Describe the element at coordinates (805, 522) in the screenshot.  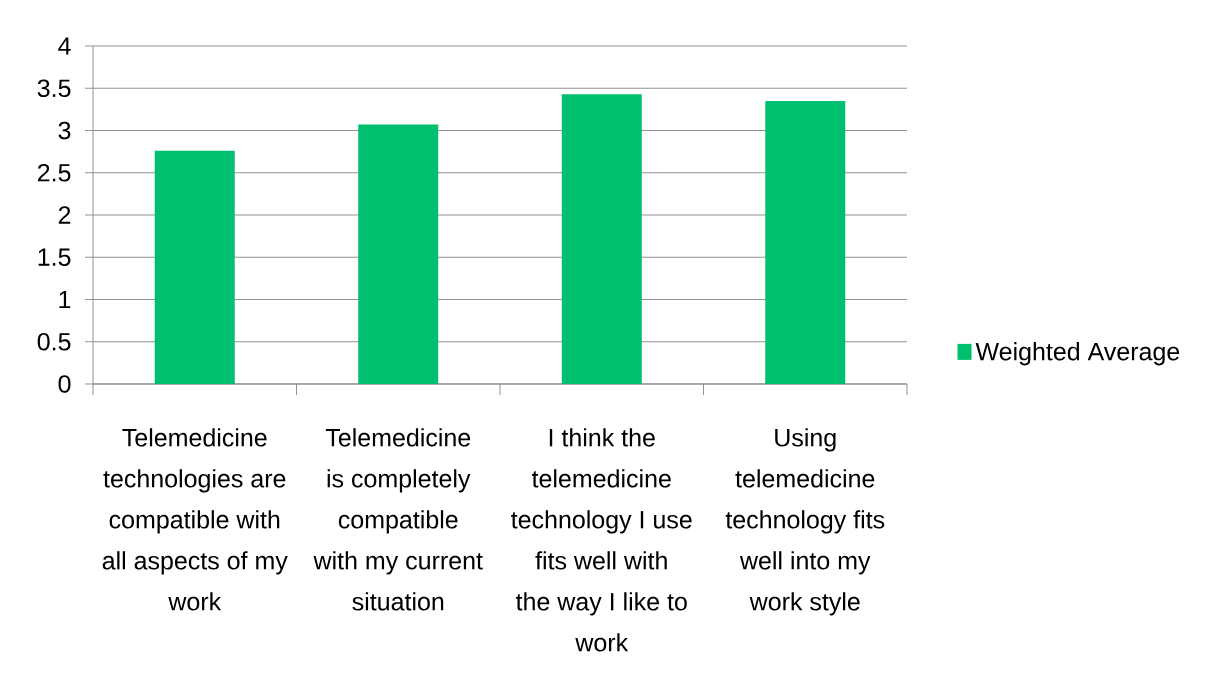
I see `x-tick-label: Using telemedicine technology fits well into my work style` at that location.